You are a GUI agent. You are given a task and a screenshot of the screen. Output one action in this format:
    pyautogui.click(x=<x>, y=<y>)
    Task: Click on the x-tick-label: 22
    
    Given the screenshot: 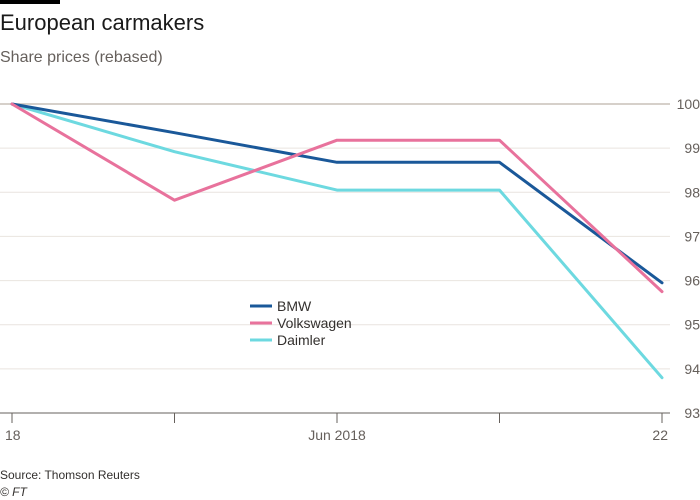 What is the action you would take?
    pyautogui.click(x=660, y=435)
    